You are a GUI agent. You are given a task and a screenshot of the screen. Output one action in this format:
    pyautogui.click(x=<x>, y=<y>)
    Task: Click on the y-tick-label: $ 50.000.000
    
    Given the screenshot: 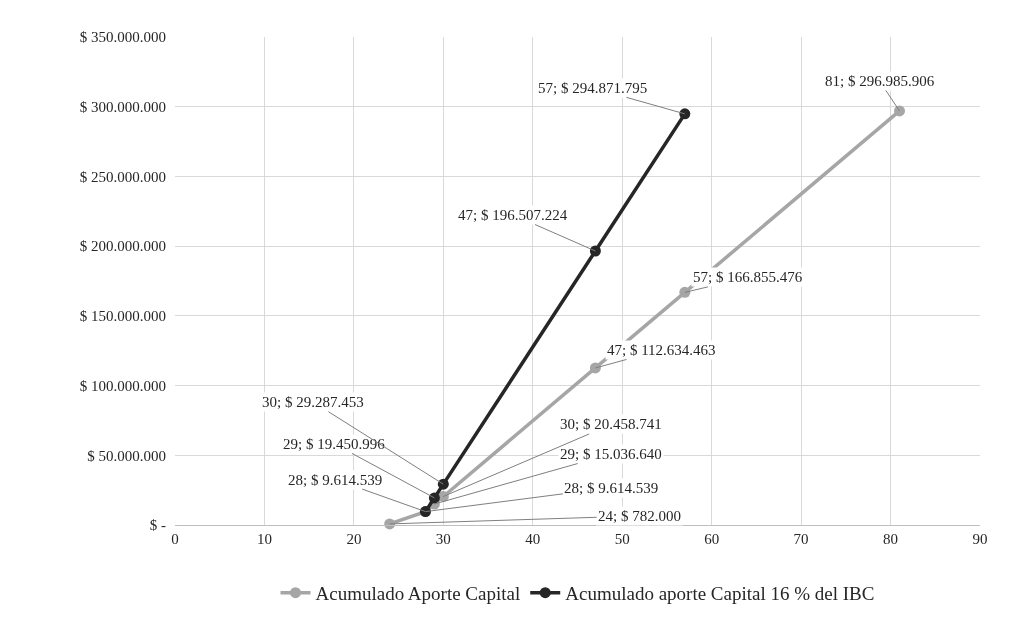 What is the action you would take?
    pyautogui.click(x=126, y=455)
    